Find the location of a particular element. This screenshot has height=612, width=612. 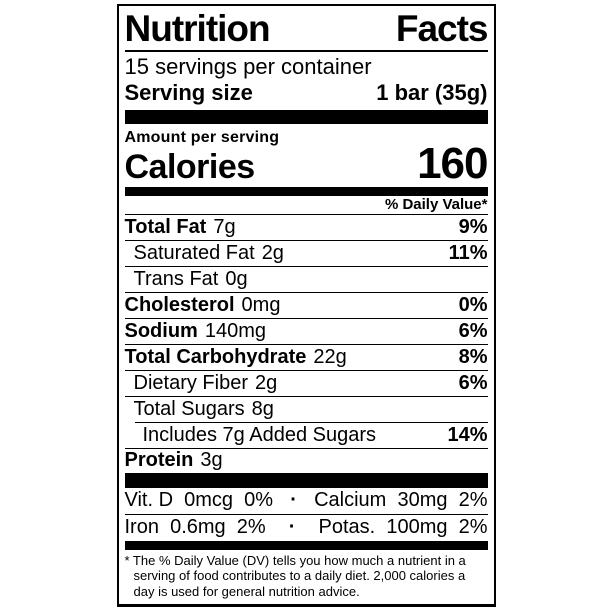

nutrient-name: Total Carbohydrate is located at coordinates (215, 356).